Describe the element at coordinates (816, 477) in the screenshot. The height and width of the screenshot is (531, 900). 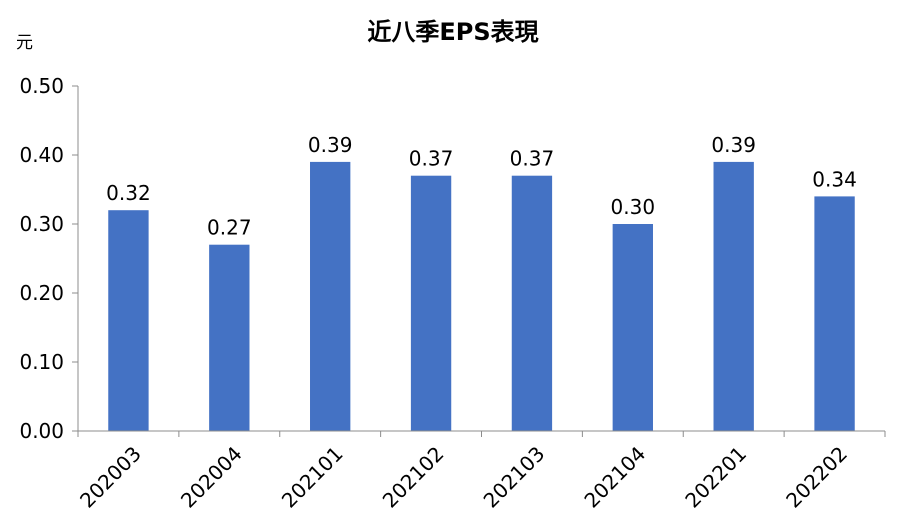
I see `x-tick-label-202202: 202202` at that location.